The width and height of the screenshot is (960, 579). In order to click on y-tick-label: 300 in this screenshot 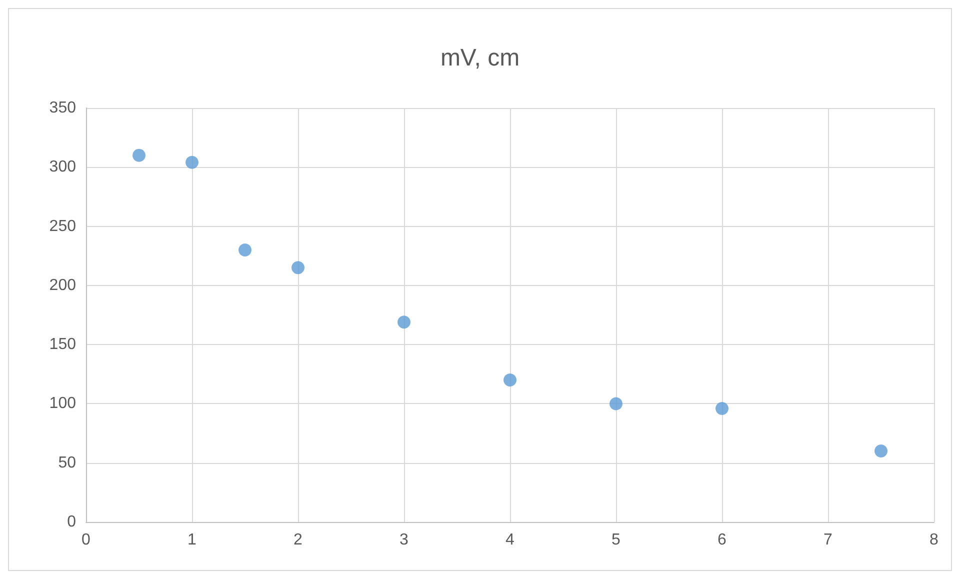, I will do `click(62, 167)`.